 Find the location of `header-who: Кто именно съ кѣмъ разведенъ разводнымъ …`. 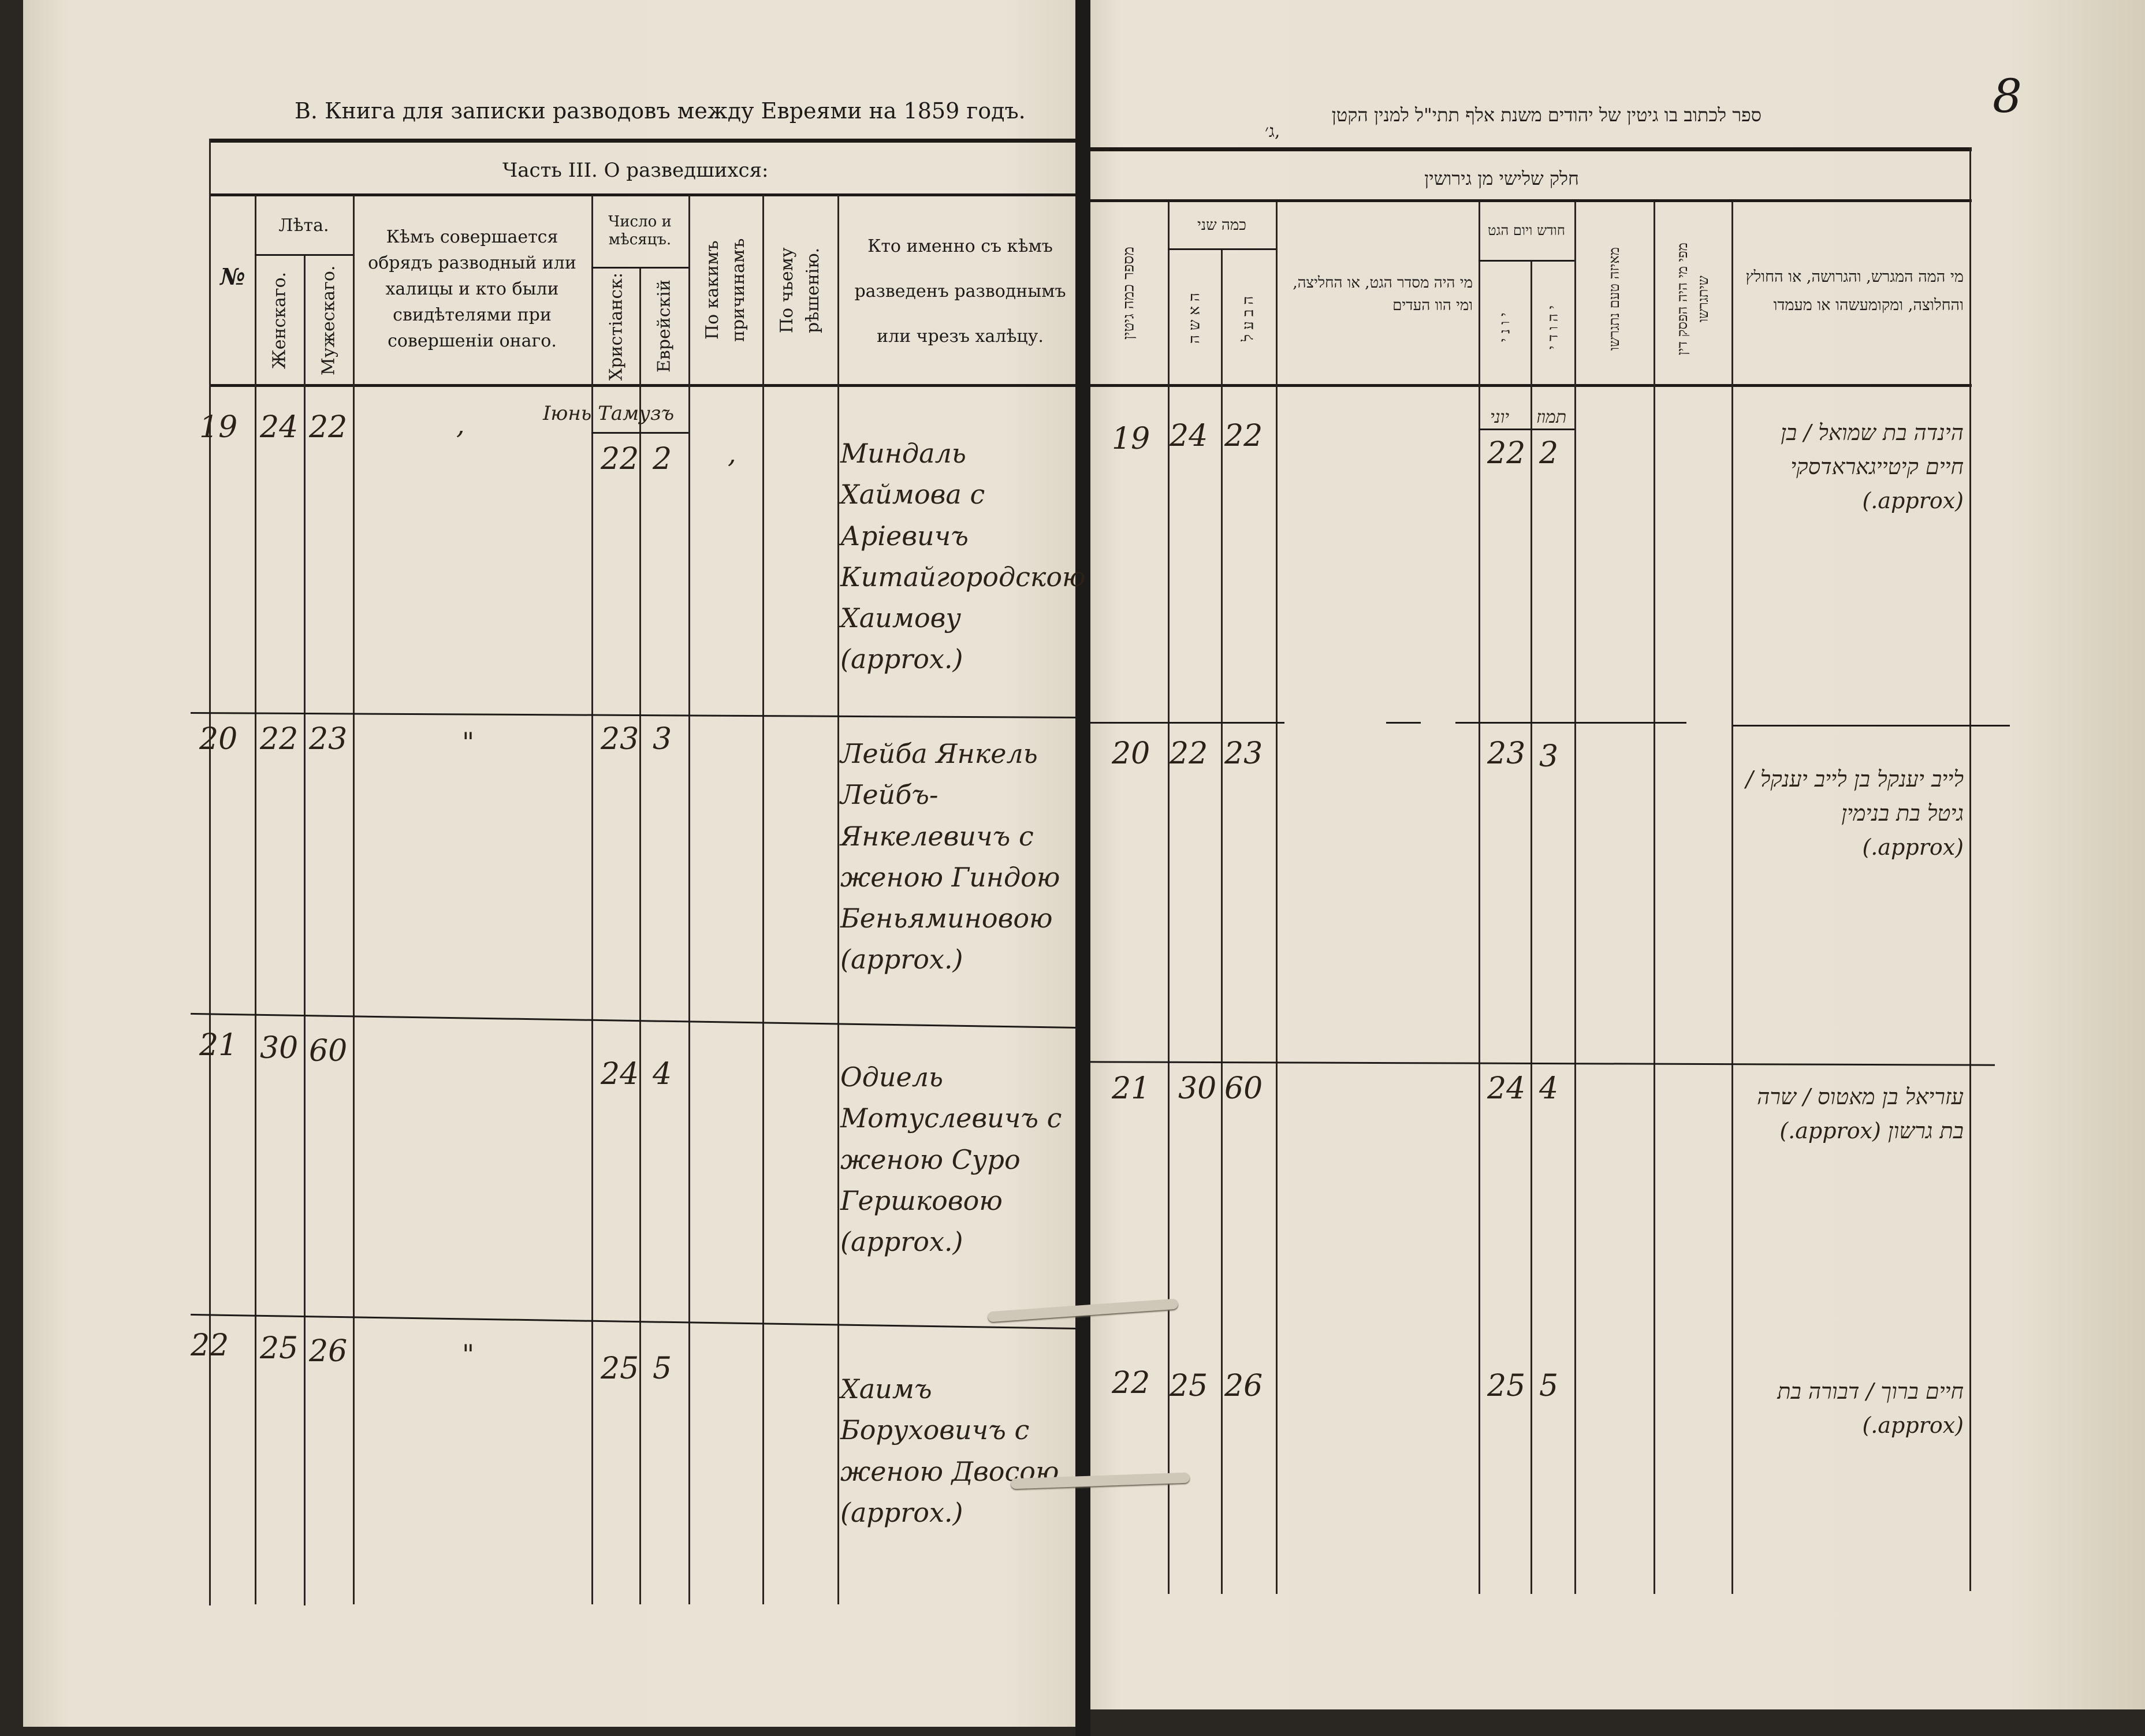

header-who: Кто именно съ кѣмъ разведенъ разводнымъ … is located at coordinates (960, 292).